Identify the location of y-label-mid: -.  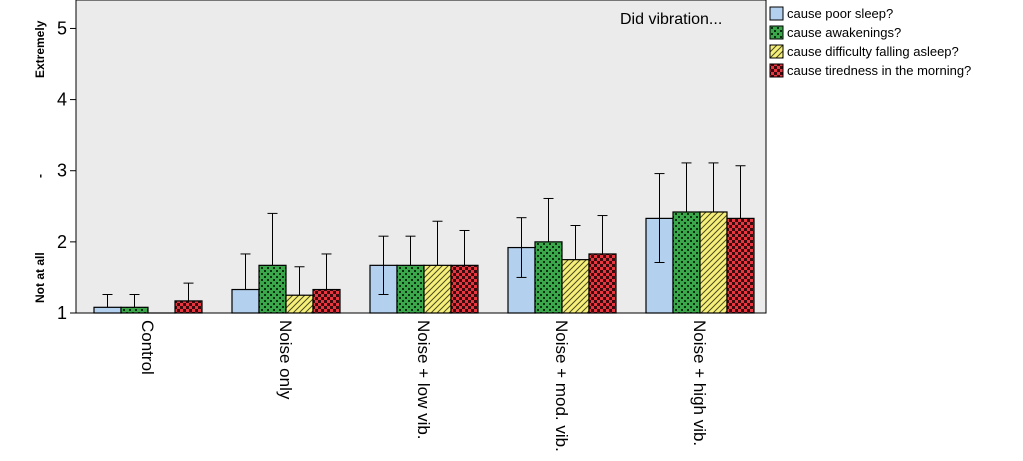
(40, 176).